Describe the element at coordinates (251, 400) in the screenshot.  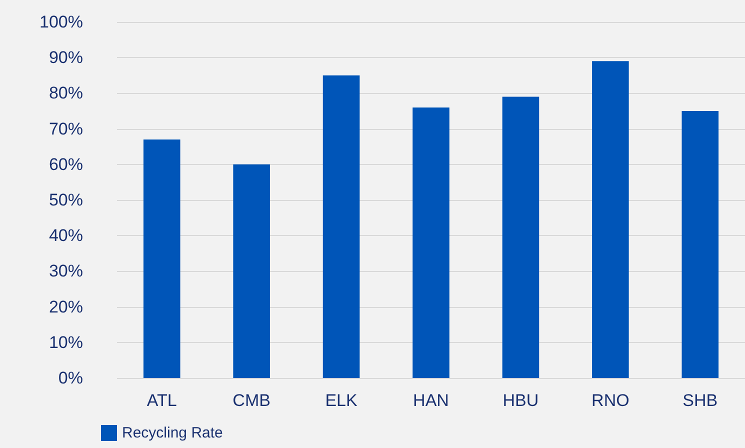
I see `x-tick-label: CMB` at that location.